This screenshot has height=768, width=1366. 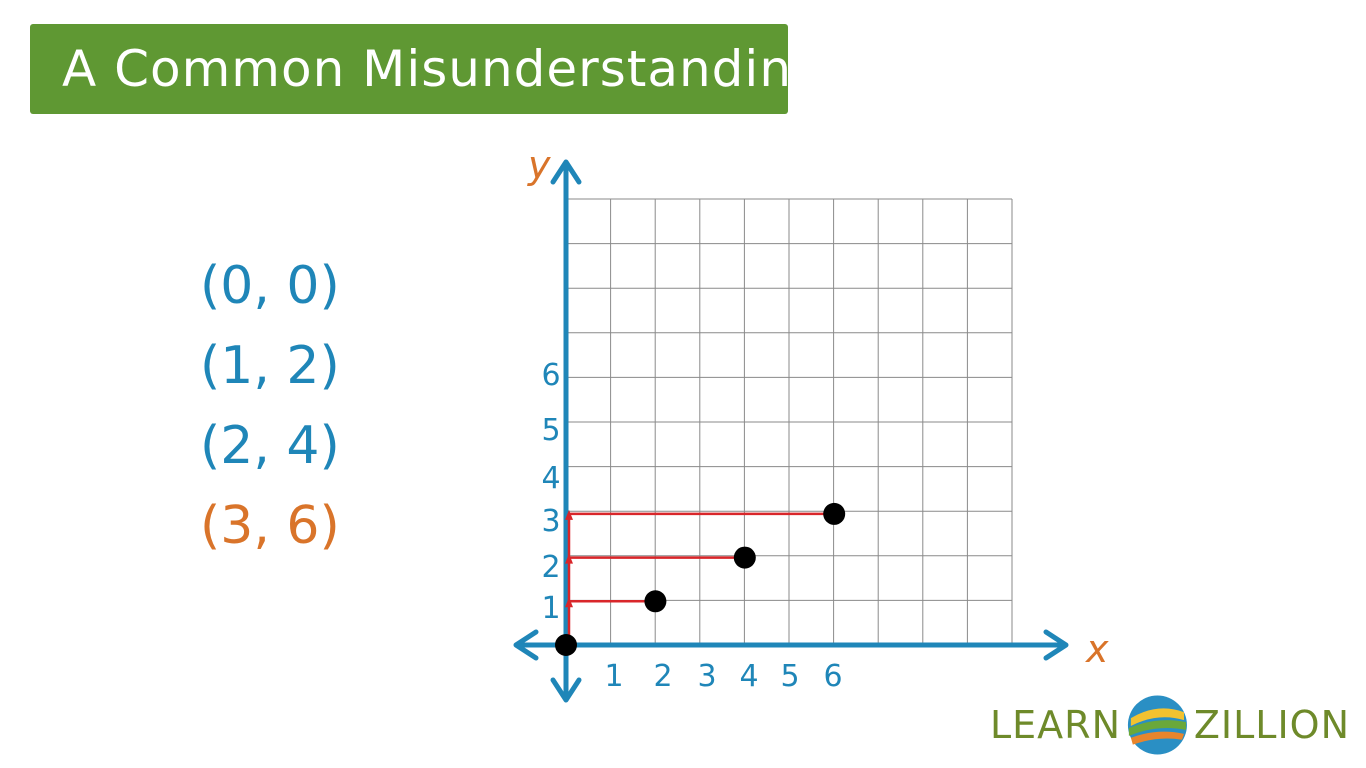 I want to click on x-tick-label: 3, so click(x=706, y=676).